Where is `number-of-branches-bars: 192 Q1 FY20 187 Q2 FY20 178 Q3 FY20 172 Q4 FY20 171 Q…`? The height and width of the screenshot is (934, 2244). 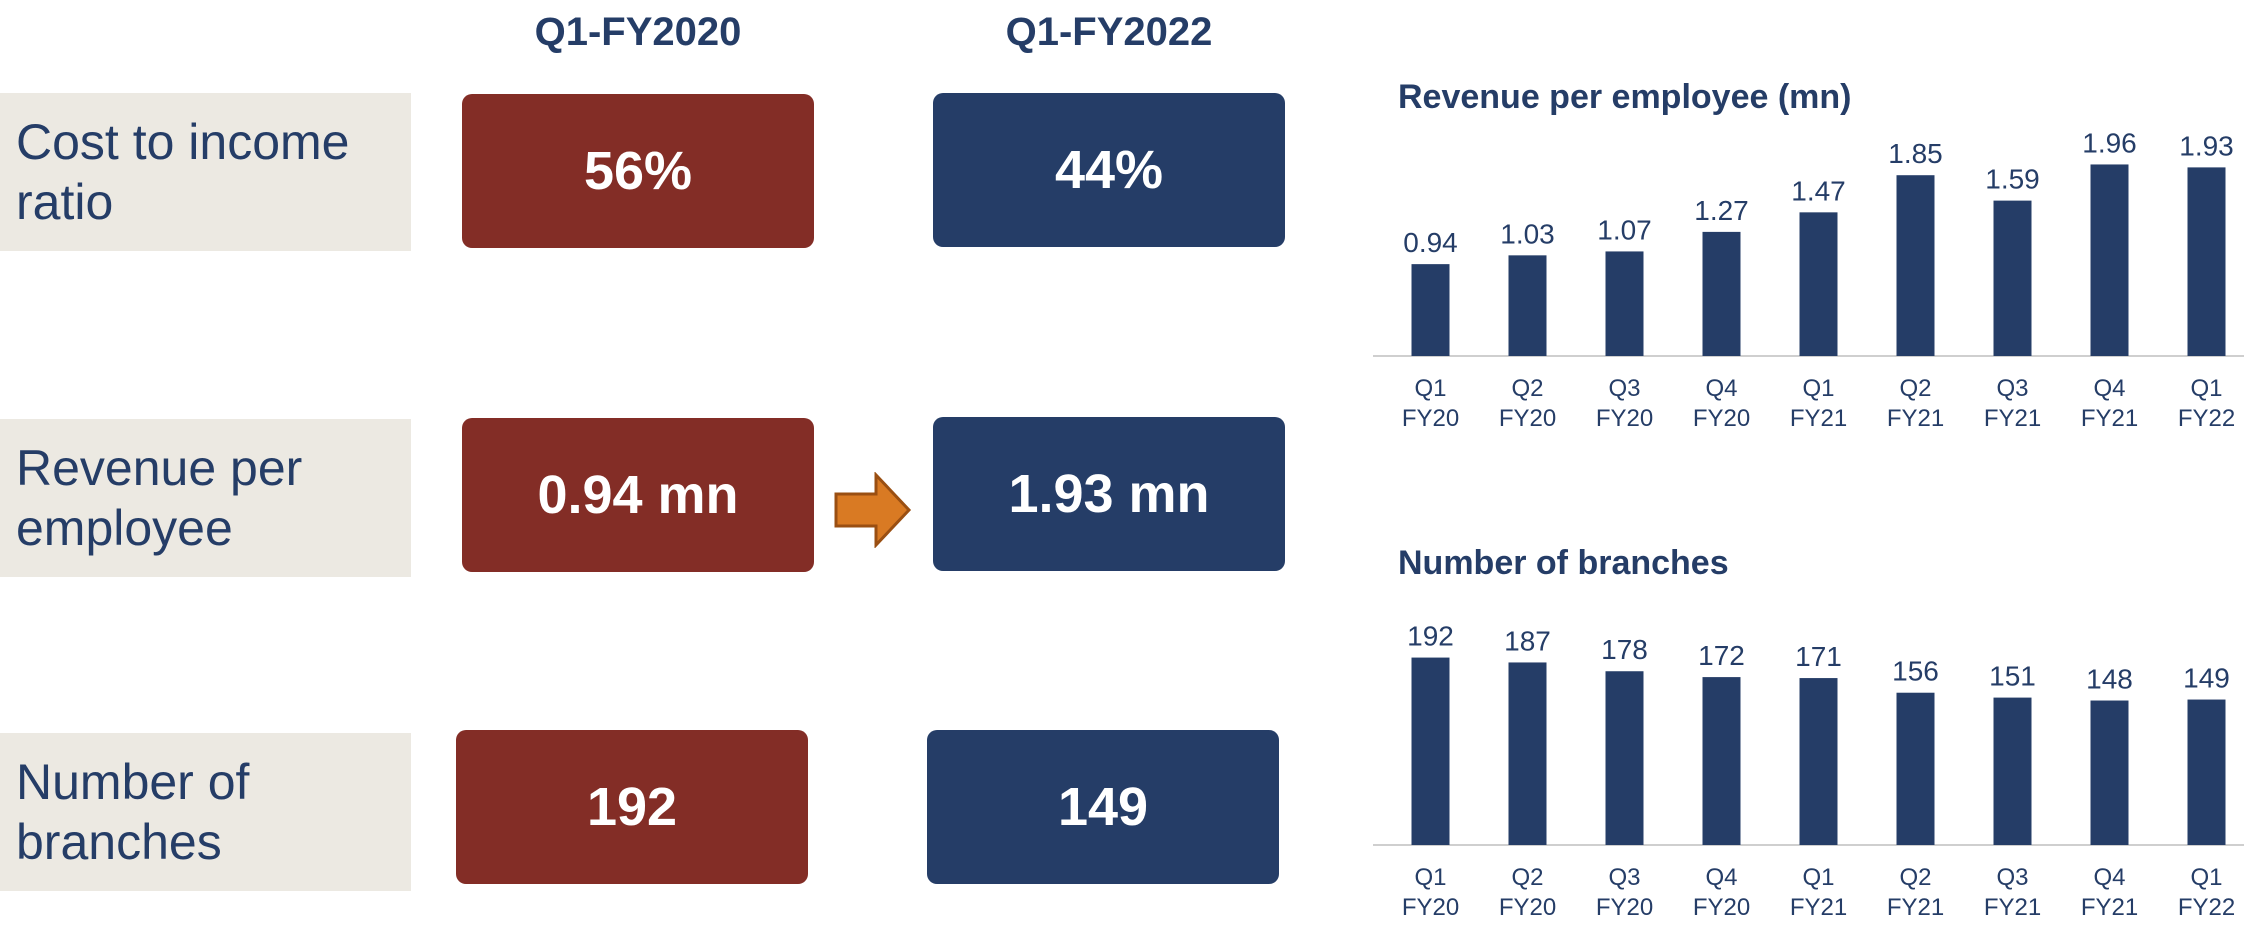
number-of-branches-bars: 192 Q1 FY20 187 Q2 FY20 178 Q3 FY20 172 Q4 FY20 171 Q… is located at coordinates (1808, 771).